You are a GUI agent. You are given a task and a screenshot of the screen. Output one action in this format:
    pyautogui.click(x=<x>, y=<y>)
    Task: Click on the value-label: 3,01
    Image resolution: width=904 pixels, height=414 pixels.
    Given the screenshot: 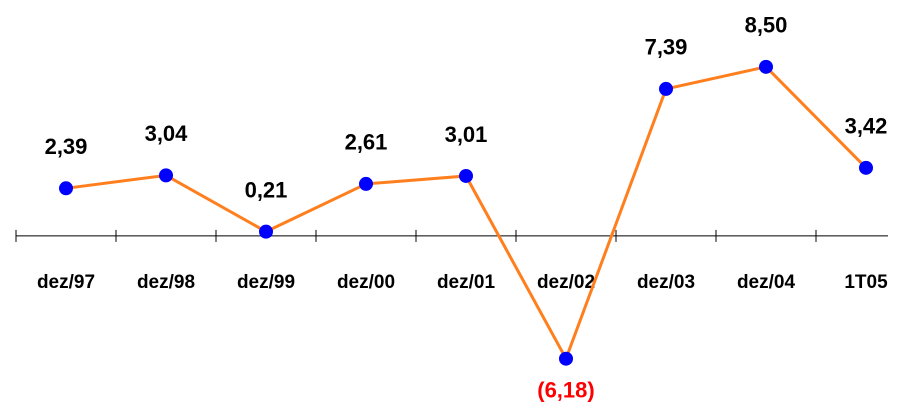 What is the action you would take?
    pyautogui.click(x=466, y=134)
    